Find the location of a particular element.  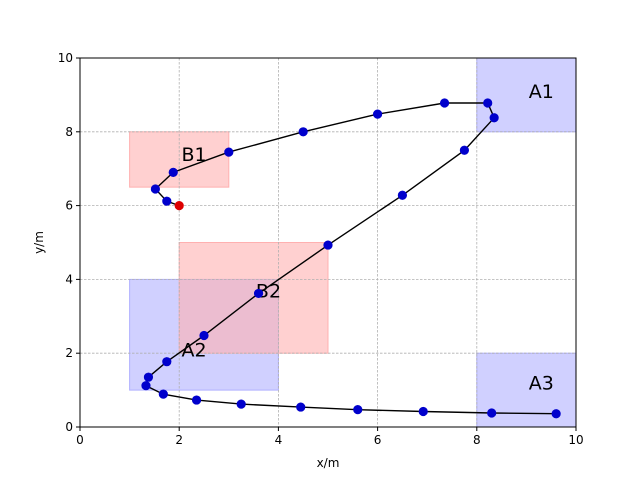

y-tick-label: 8 is located at coordinates (69, 132).